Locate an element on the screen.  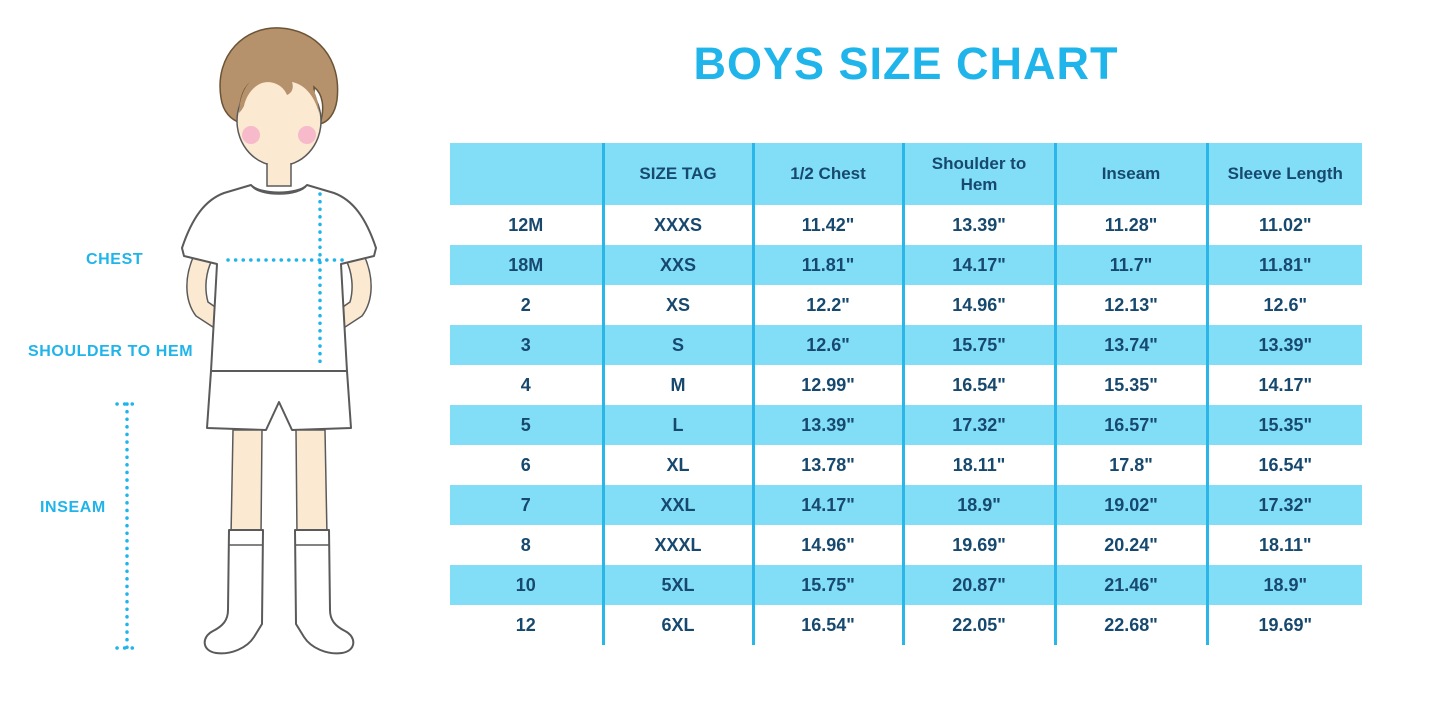
table-row: 3 S 12.6" 15.75" 13.74" 13.39" is located at coordinates (906, 345).